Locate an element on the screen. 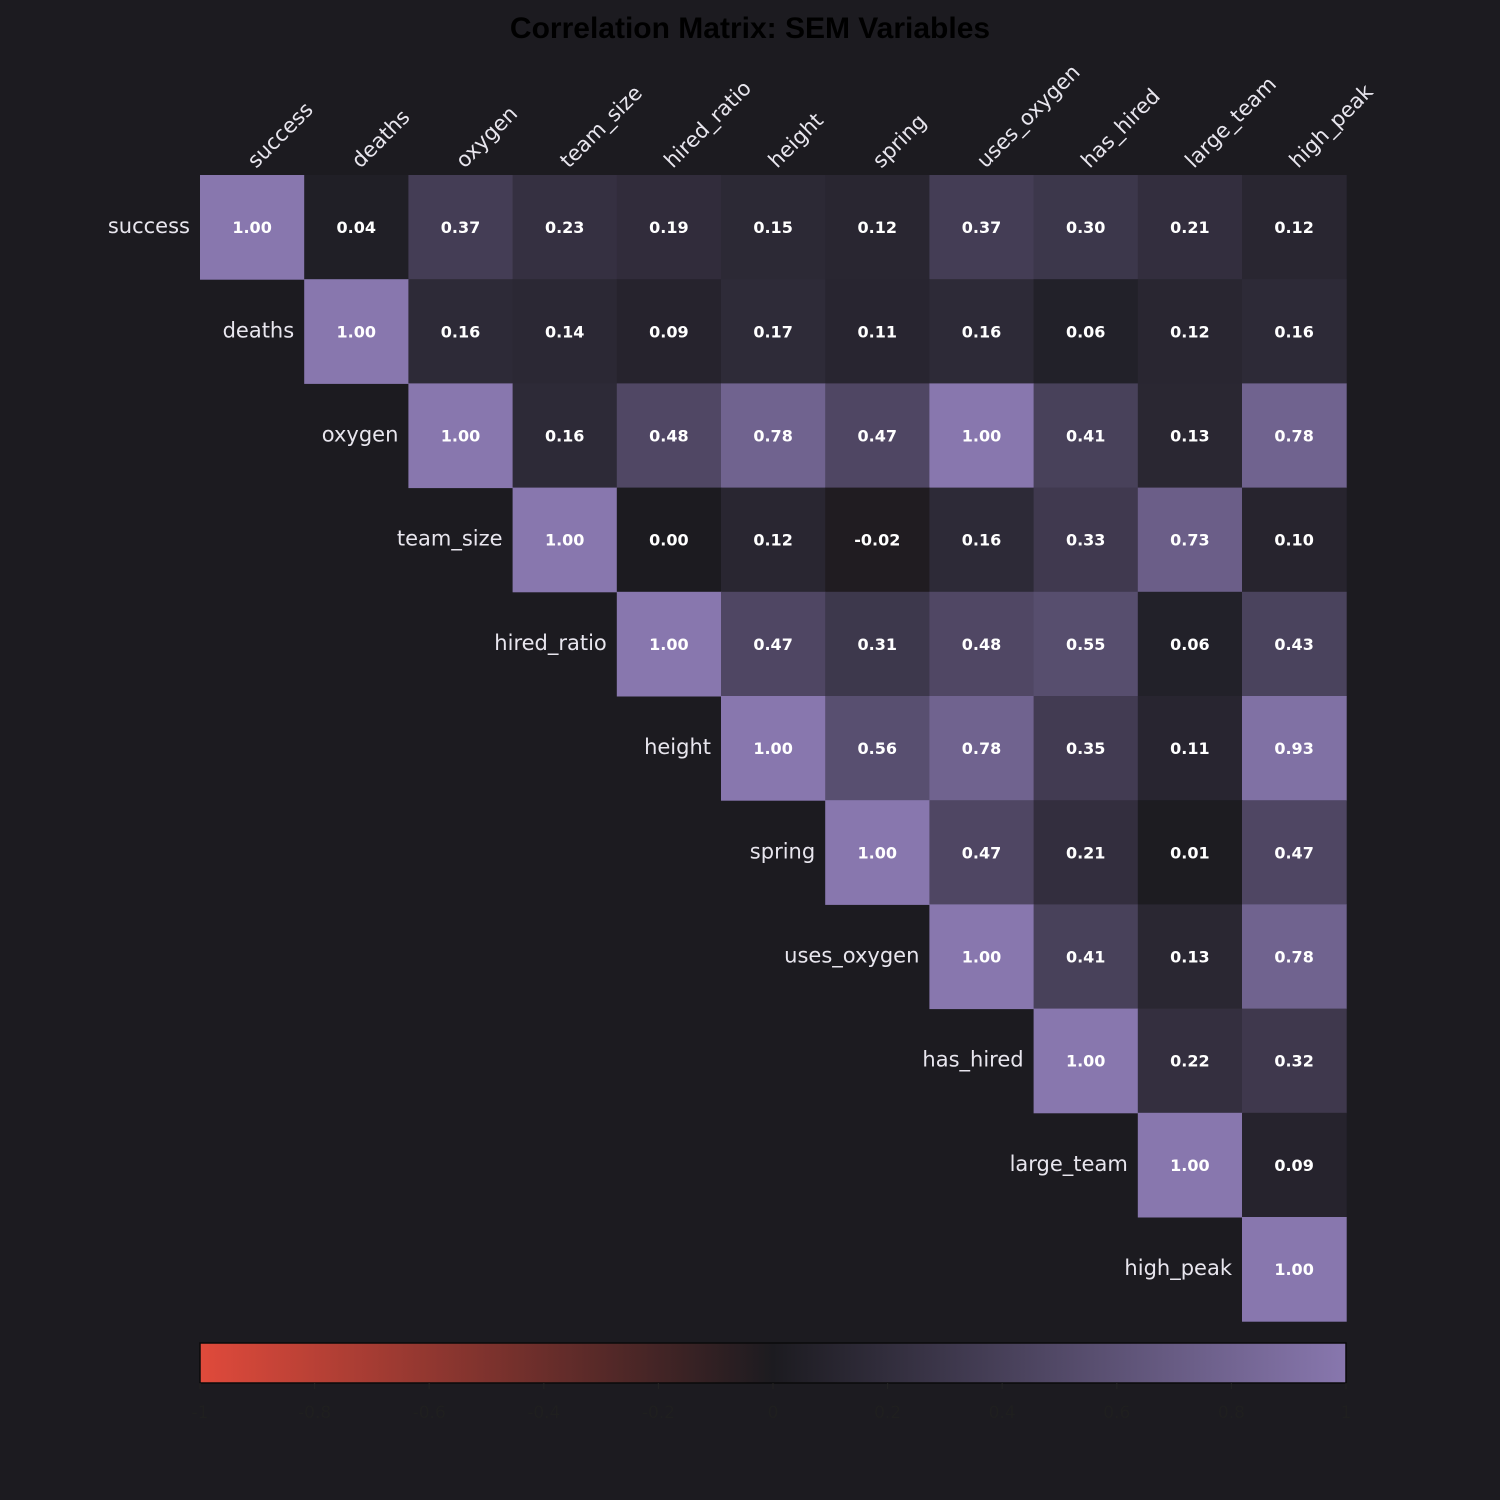 Image resolution: width=1500 pixels, height=1500 pixels. heatmap-cell-success-has_hired is located at coordinates (1086, 227).